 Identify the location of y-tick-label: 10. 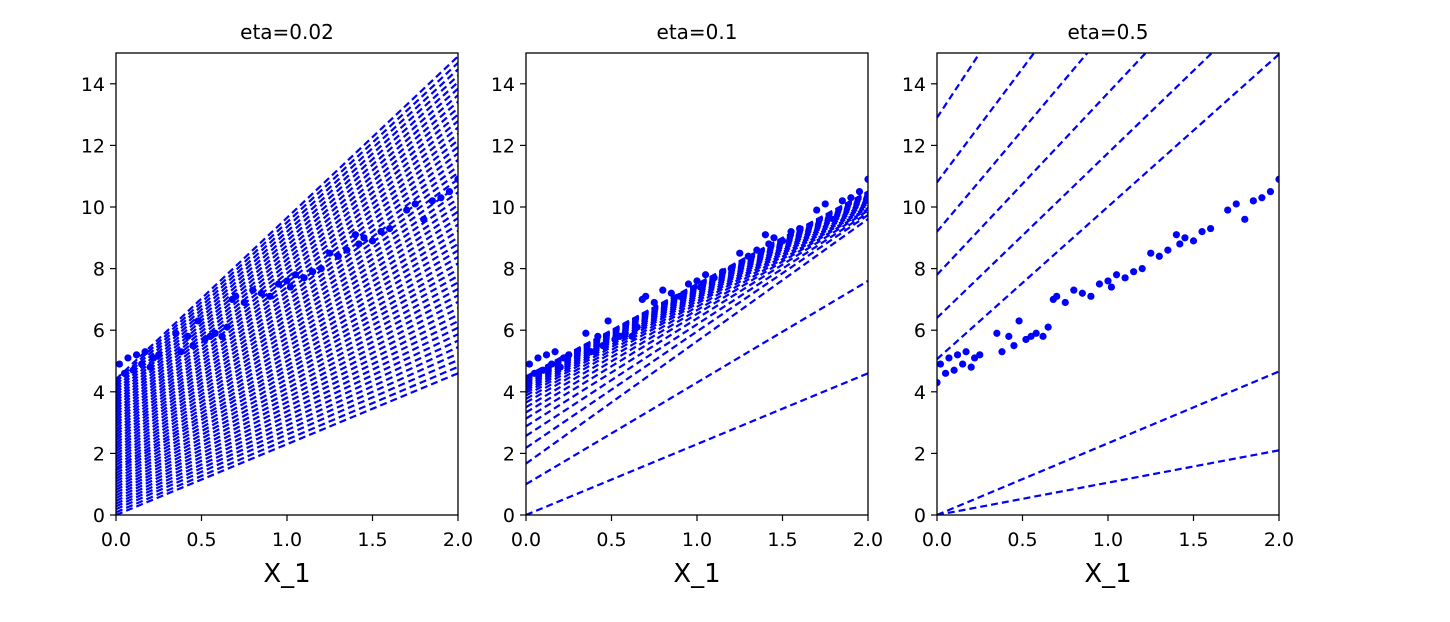
(914, 208).